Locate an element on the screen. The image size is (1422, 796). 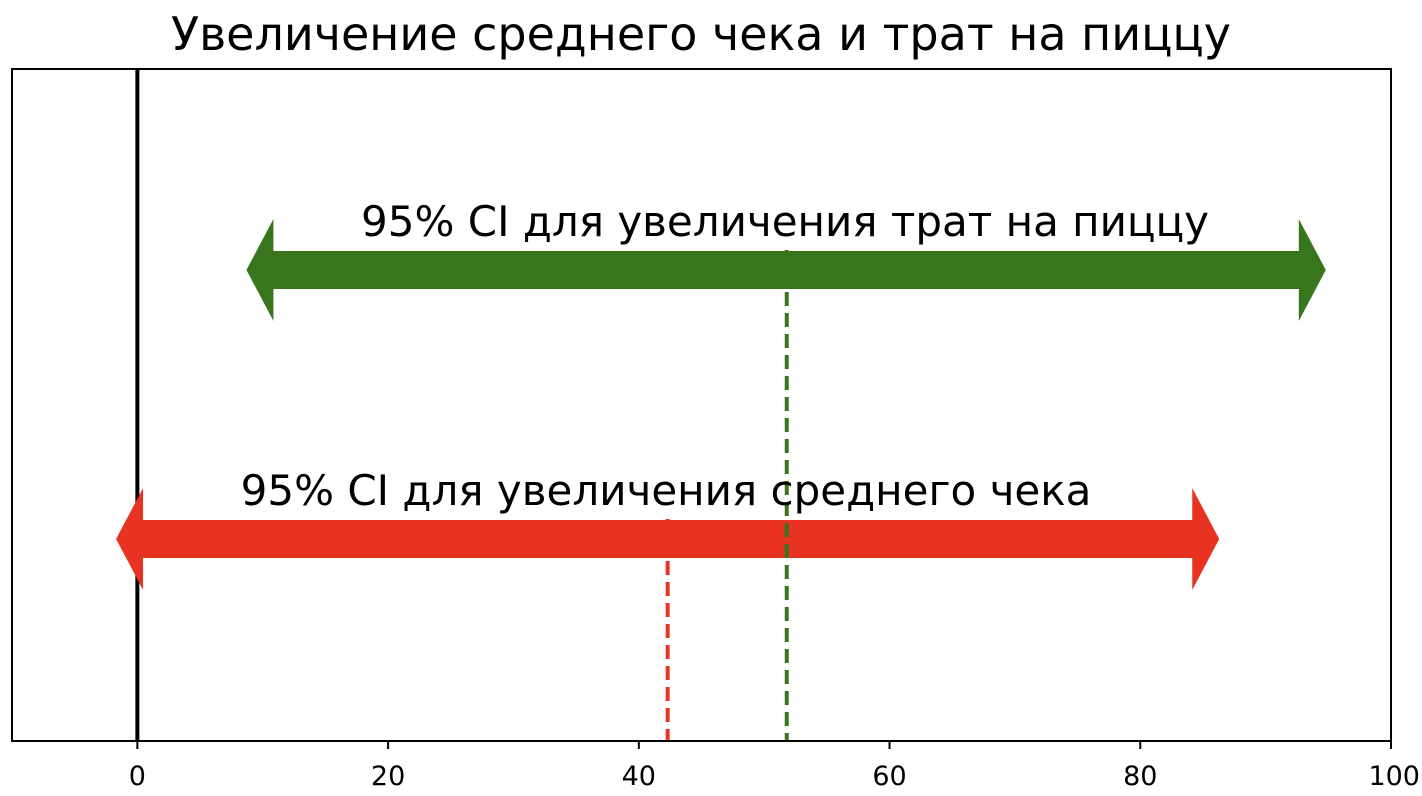
x-tick-label: 0 is located at coordinates (137, 776).